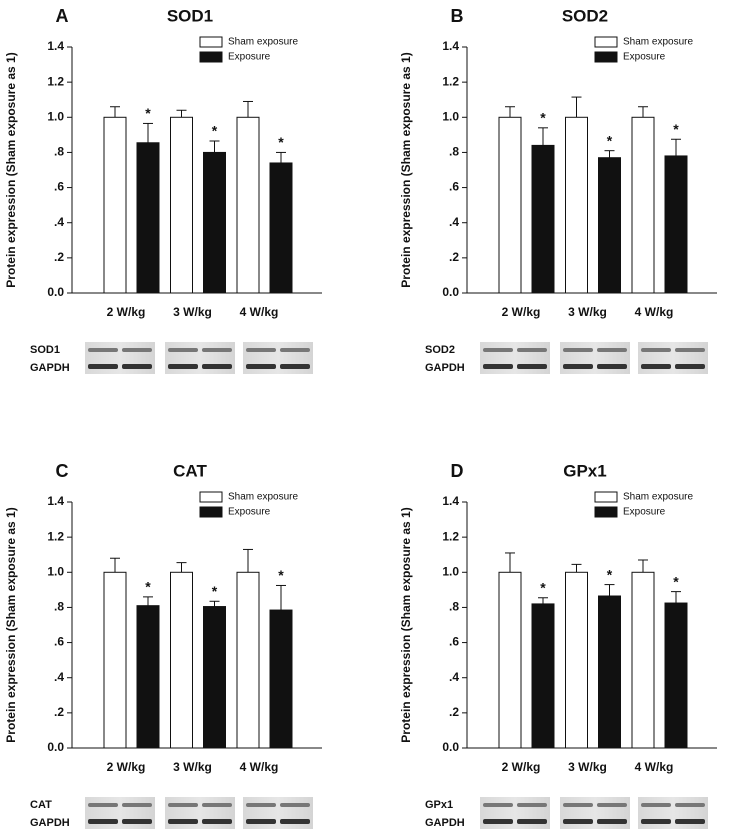 The width and height of the screenshot is (754, 835). Describe the element at coordinates (457, 471) in the screenshot. I see `panel-letter: D` at that location.